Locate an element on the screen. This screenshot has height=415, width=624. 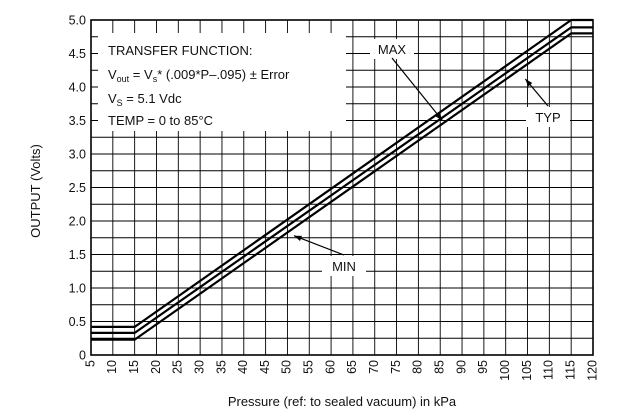
x-tick-label: 105 is located at coordinates (527, 370).